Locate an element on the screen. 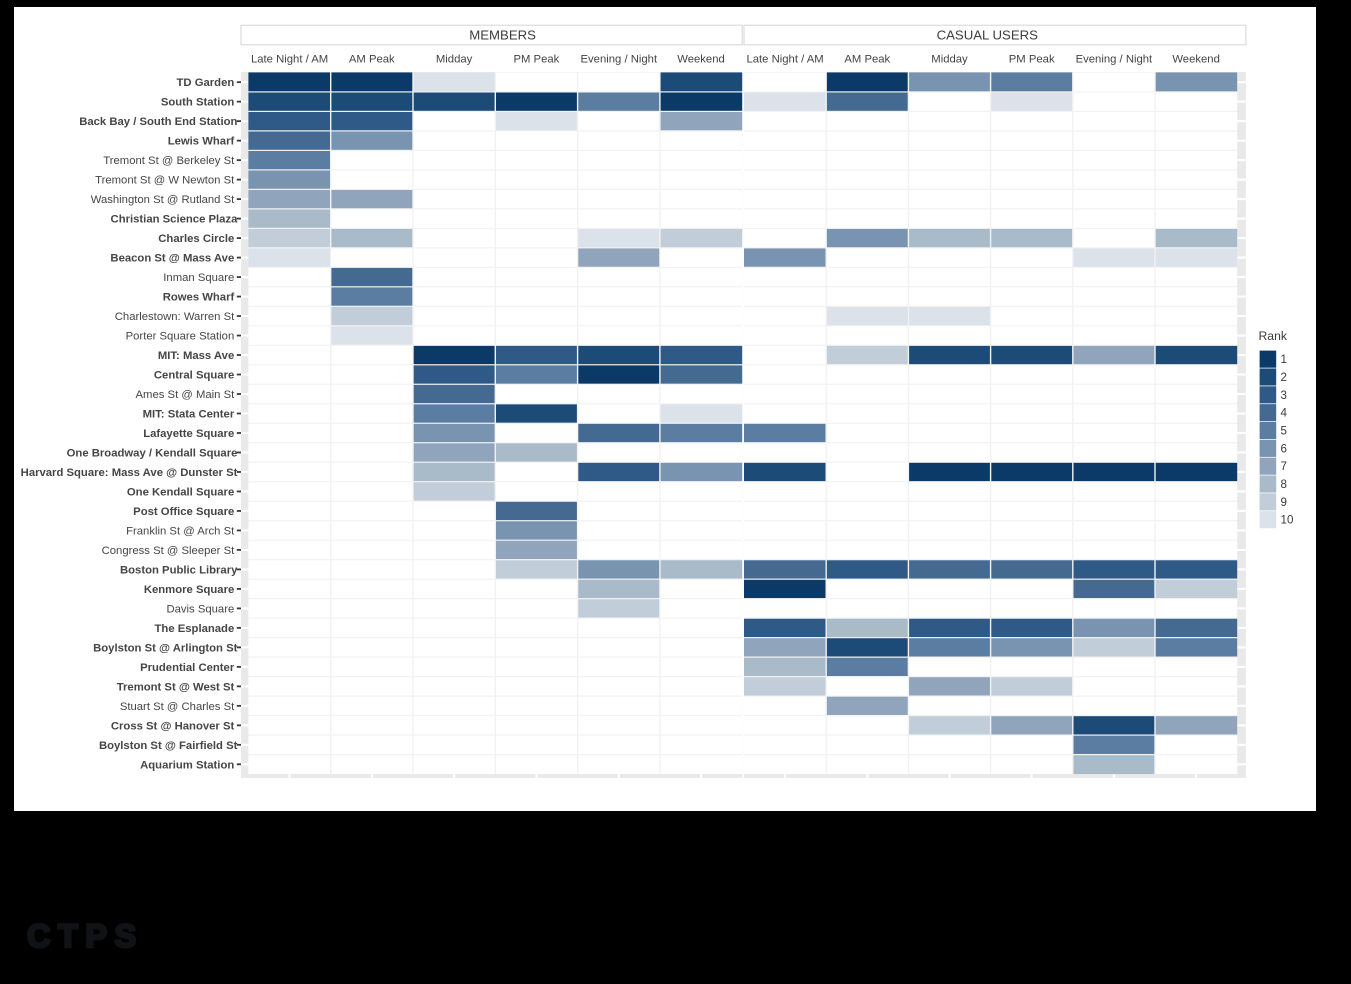  svg-text: Boston Public Library is located at coordinates (179, 570).